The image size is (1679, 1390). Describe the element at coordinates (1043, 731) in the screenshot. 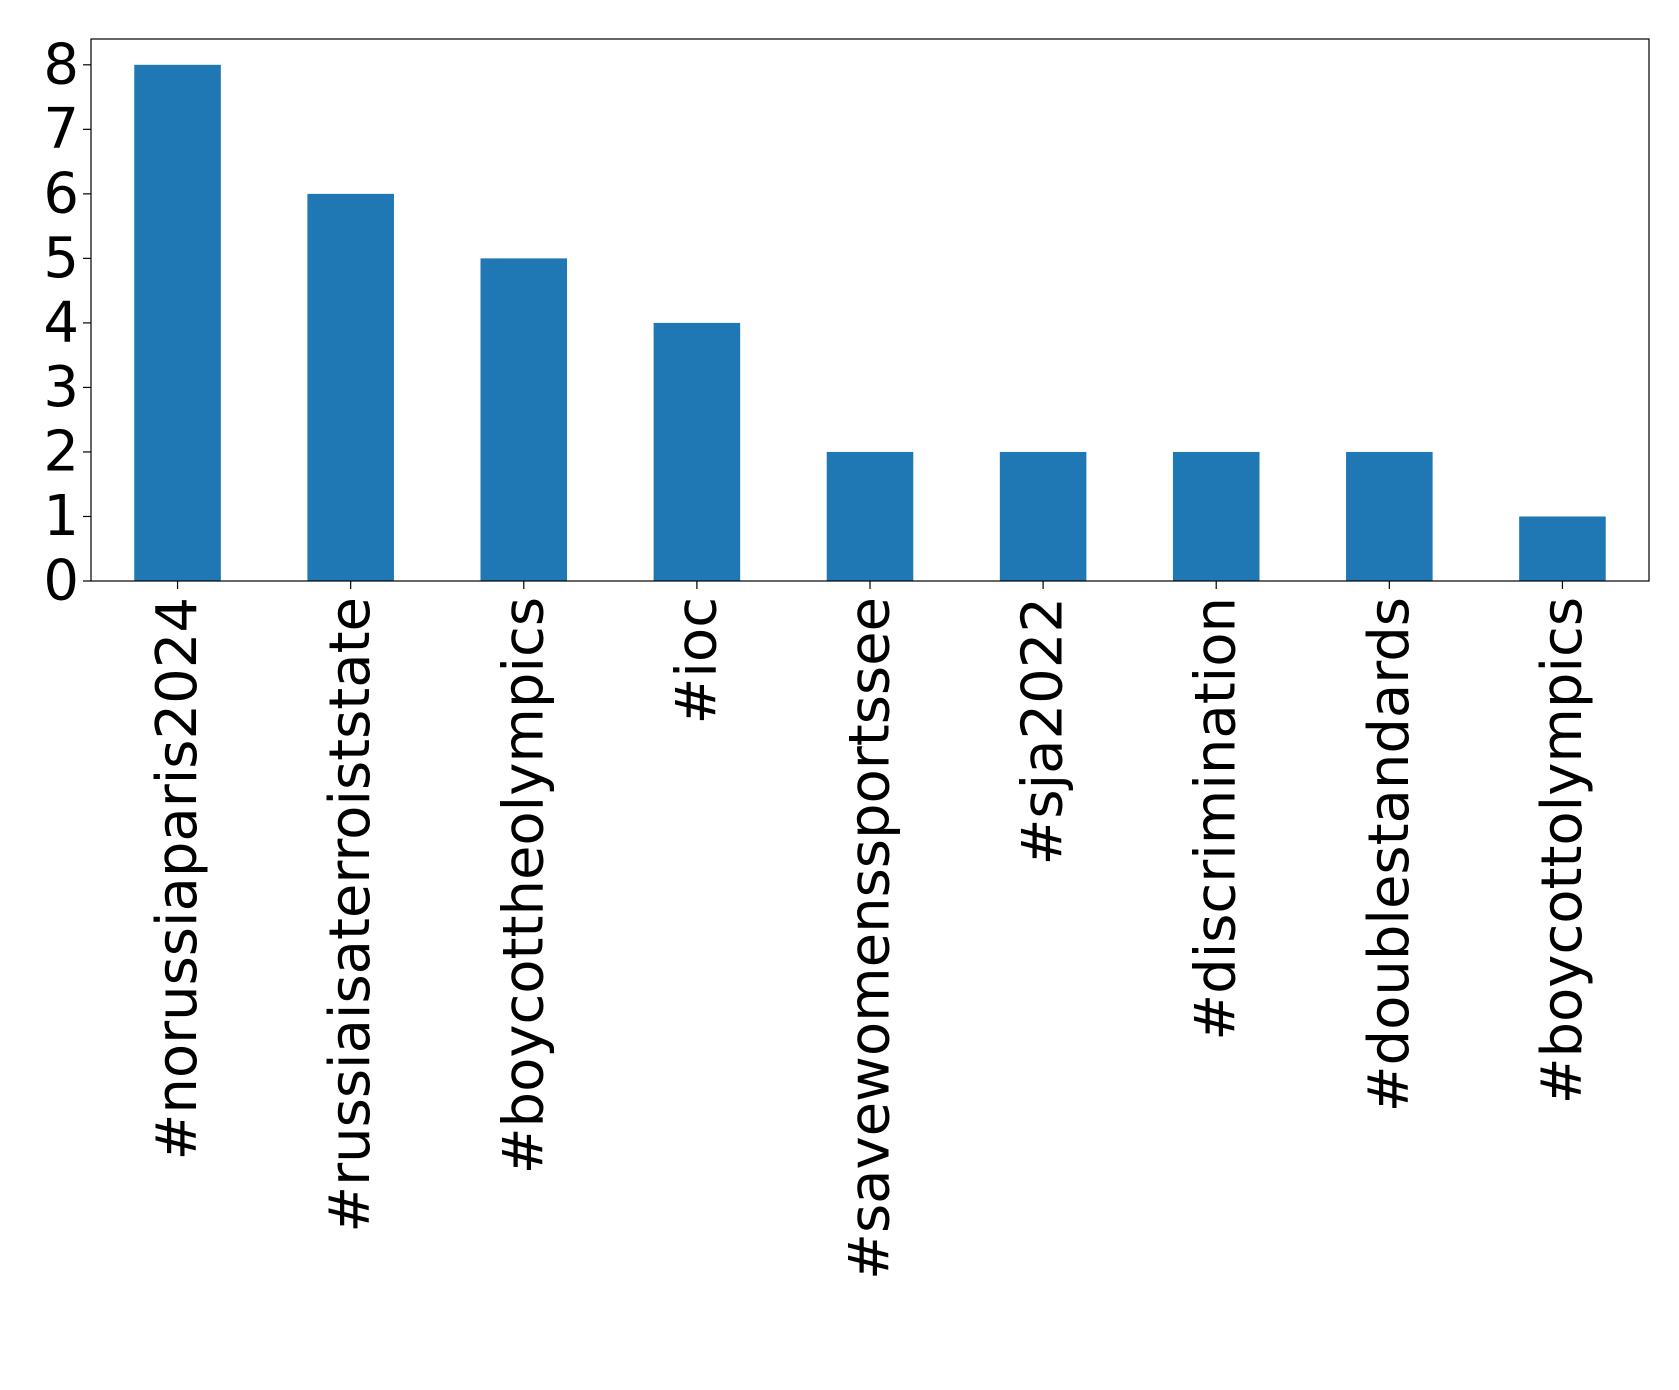

I see `x-tick-label: #sja2022` at that location.